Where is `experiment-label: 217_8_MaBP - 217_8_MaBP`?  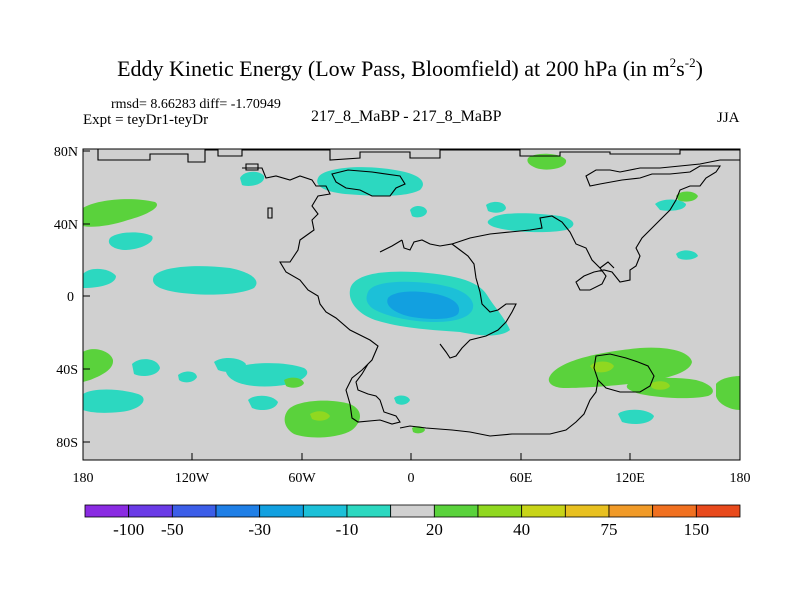 experiment-label: 217_8_MaBP - 217_8_MaBP is located at coordinates (406, 116).